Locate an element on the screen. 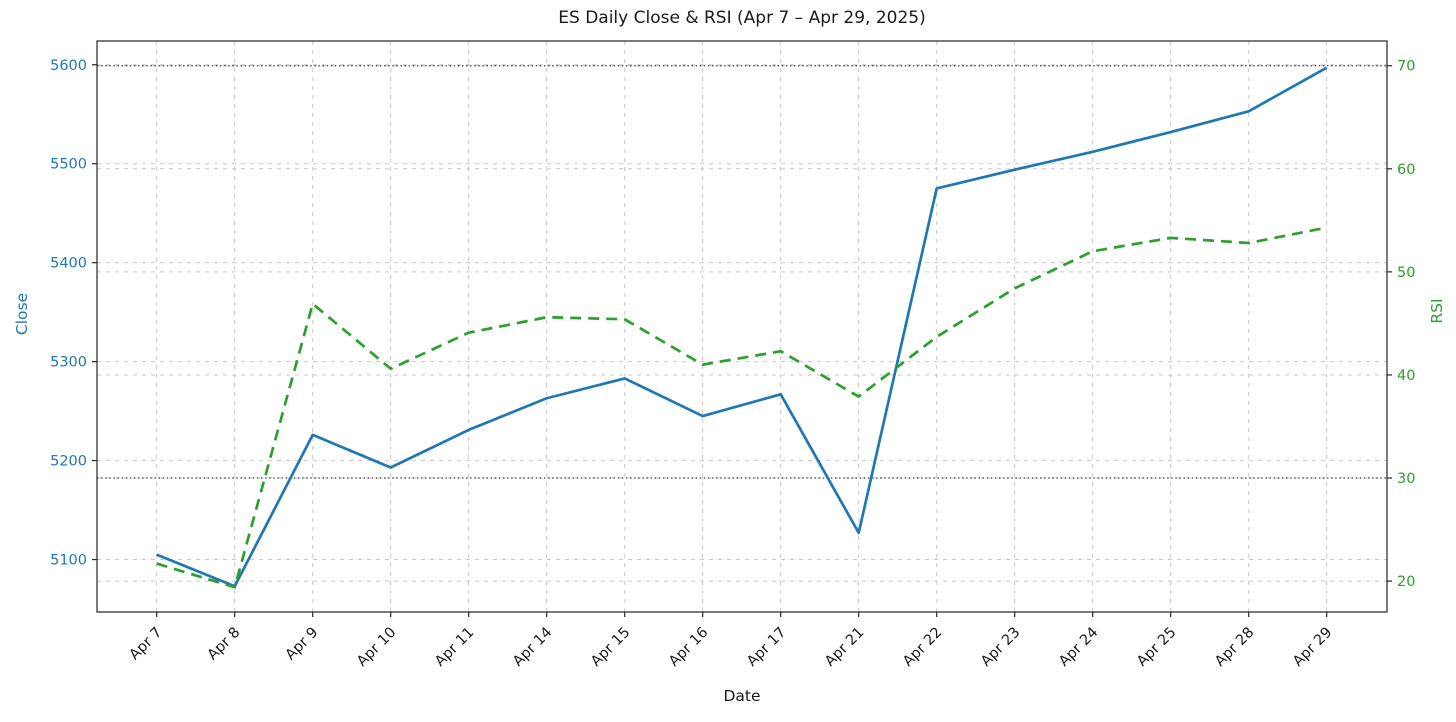  rsi-tick-label: 60 is located at coordinates (1406, 170).